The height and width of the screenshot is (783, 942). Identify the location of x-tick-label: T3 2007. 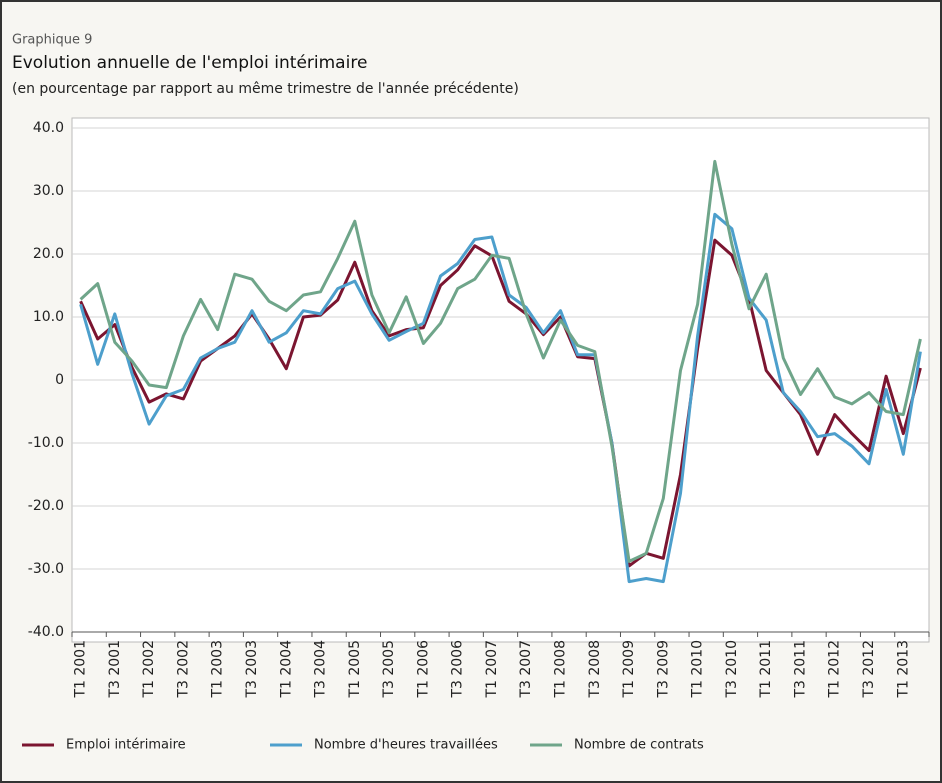
(526, 669).